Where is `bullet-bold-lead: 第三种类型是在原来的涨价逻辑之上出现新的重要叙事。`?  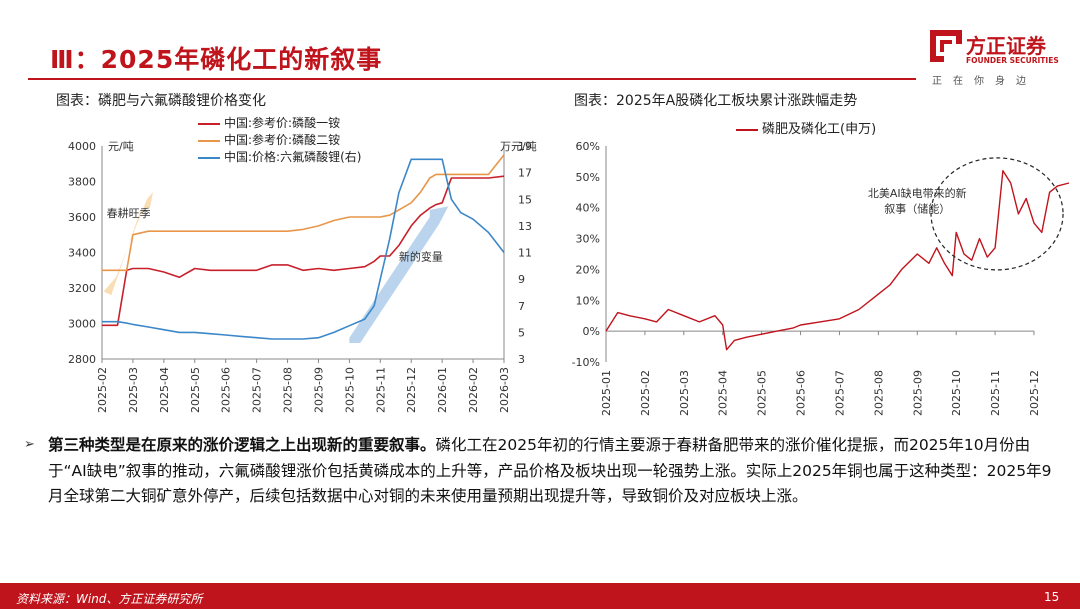 bullet-bold-lead: 第三种类型是在原来的涨价逻辑之上出现新的重要叙事。 is located at coordinates (242, 445).